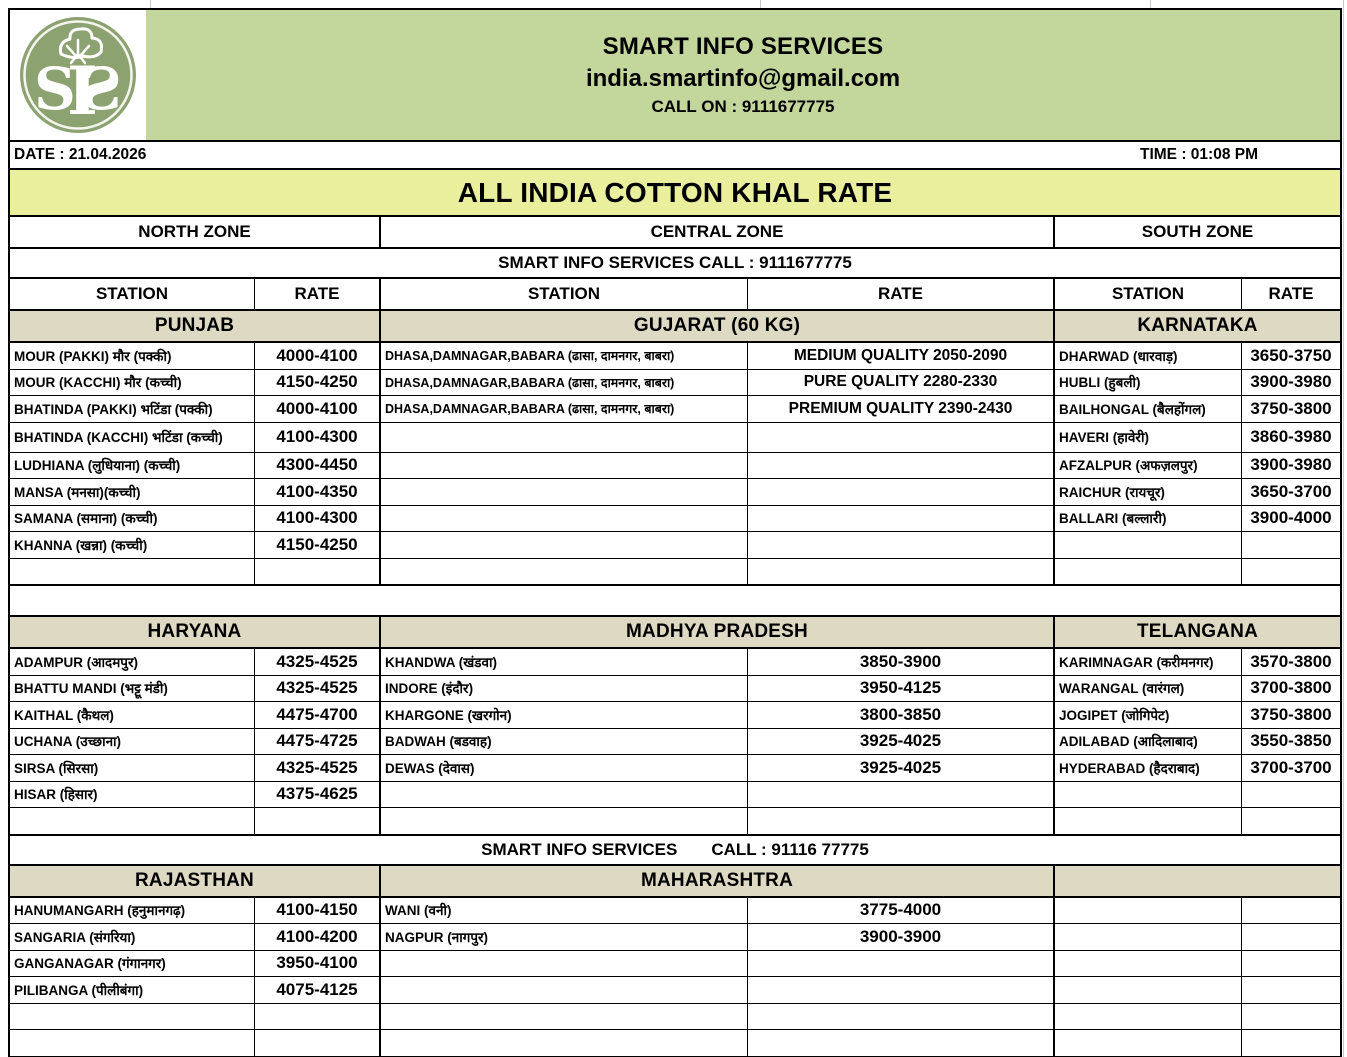 The height and width of the screenshot is (1057, 1347). Describe the element at coordinates (743, 106) in the screenshot. I see `company-call: CALL ON : 9111677775` at that location.